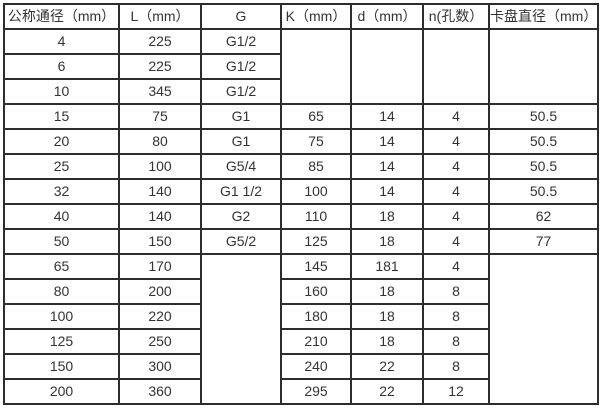 This screenshot has height=410, width=600. I want to click on cell-k: 180, so click(316, 316).